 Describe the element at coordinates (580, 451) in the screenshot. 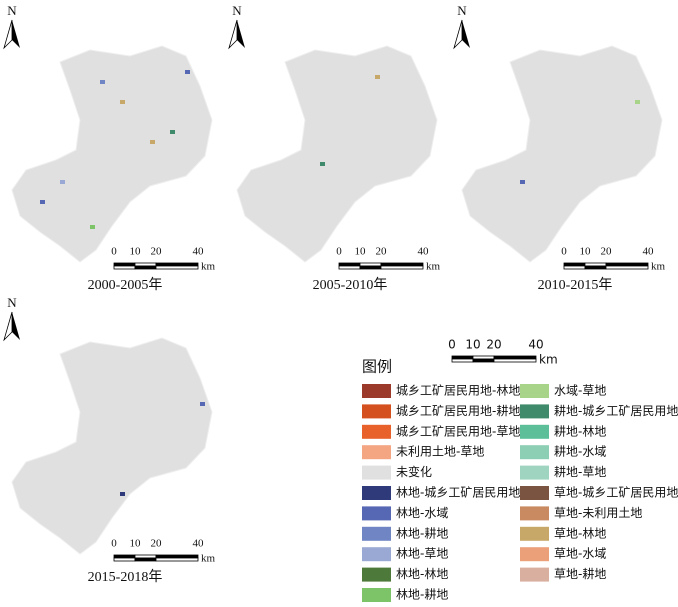

I see `legend-label: 耕地-水域` at that location.